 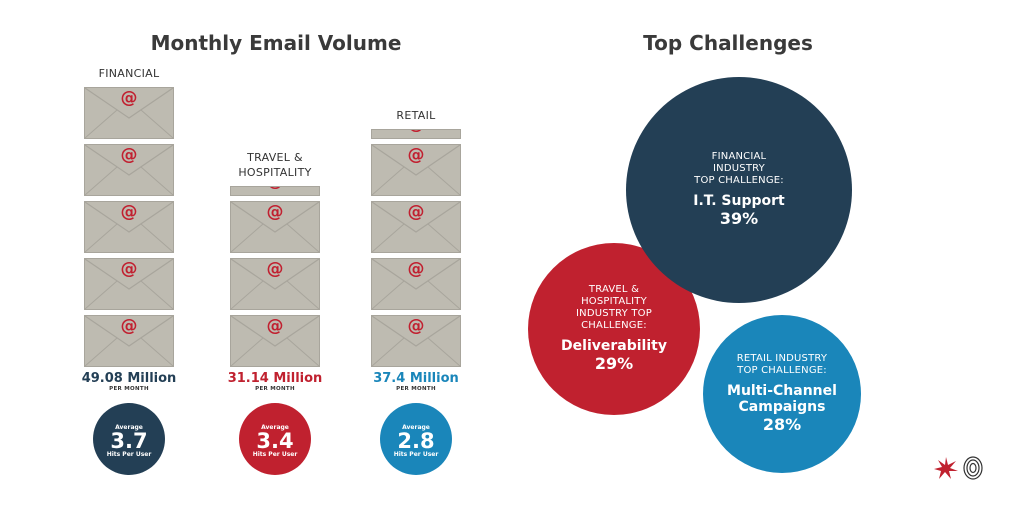 I want to click on fingerprint-logo-icon, so click(x=973, y=468).